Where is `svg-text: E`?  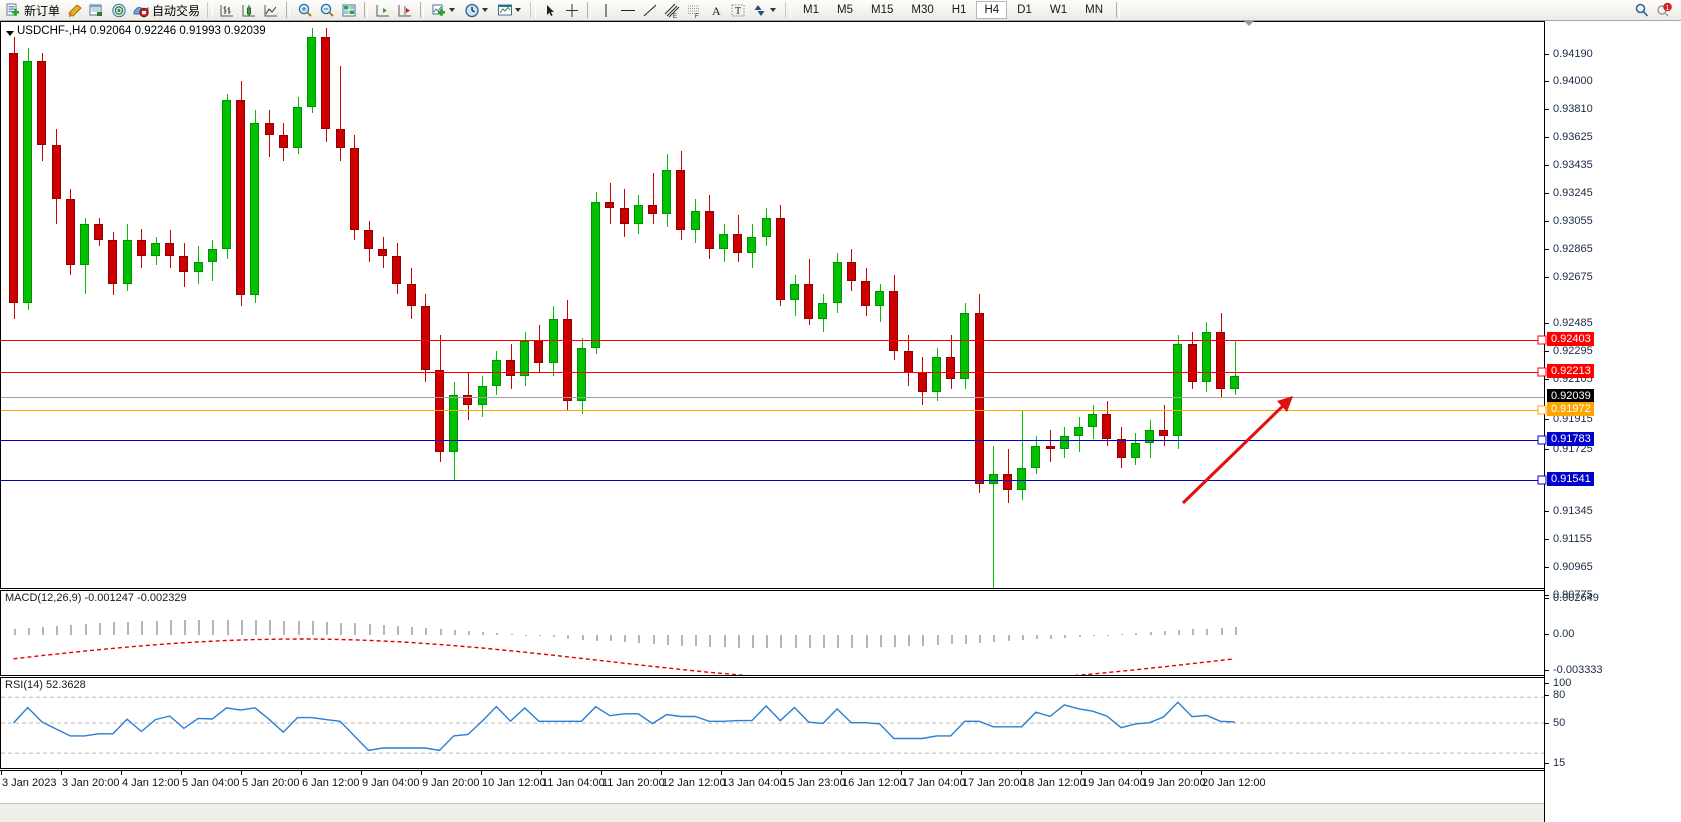 svg-text: E is located at coordinates (675, 16).